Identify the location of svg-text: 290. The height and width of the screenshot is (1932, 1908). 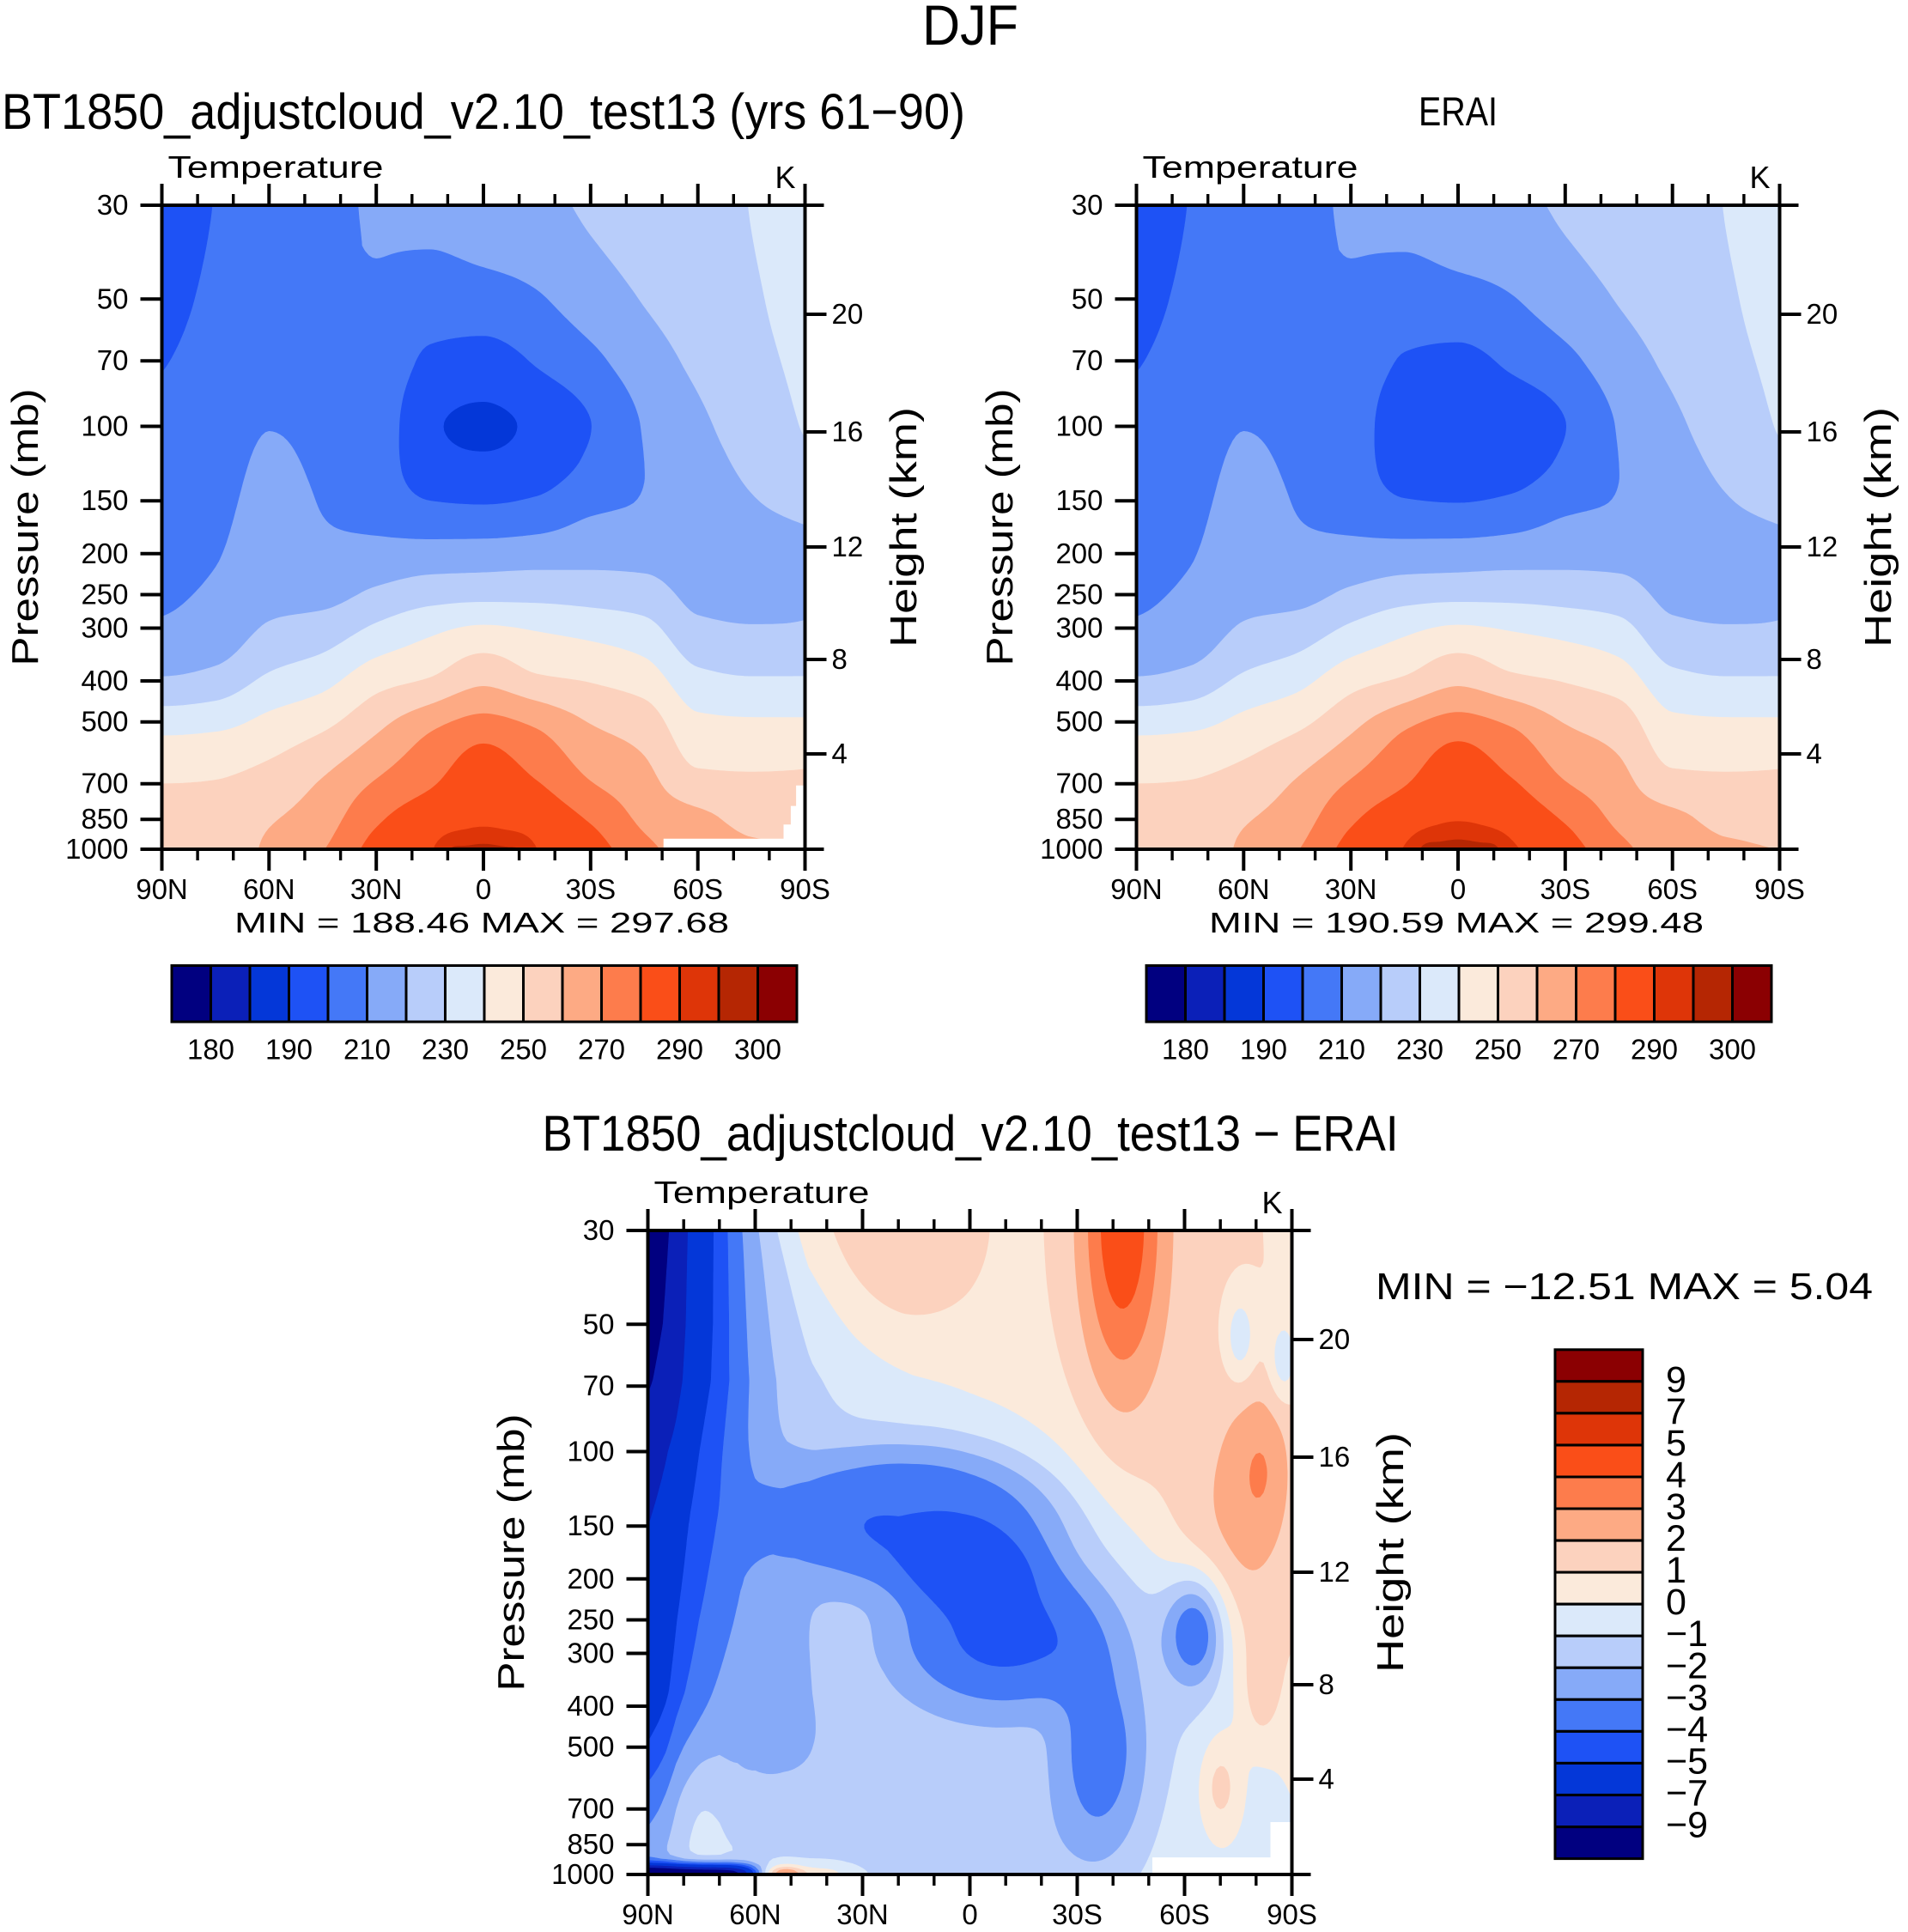
(1654, 1050).